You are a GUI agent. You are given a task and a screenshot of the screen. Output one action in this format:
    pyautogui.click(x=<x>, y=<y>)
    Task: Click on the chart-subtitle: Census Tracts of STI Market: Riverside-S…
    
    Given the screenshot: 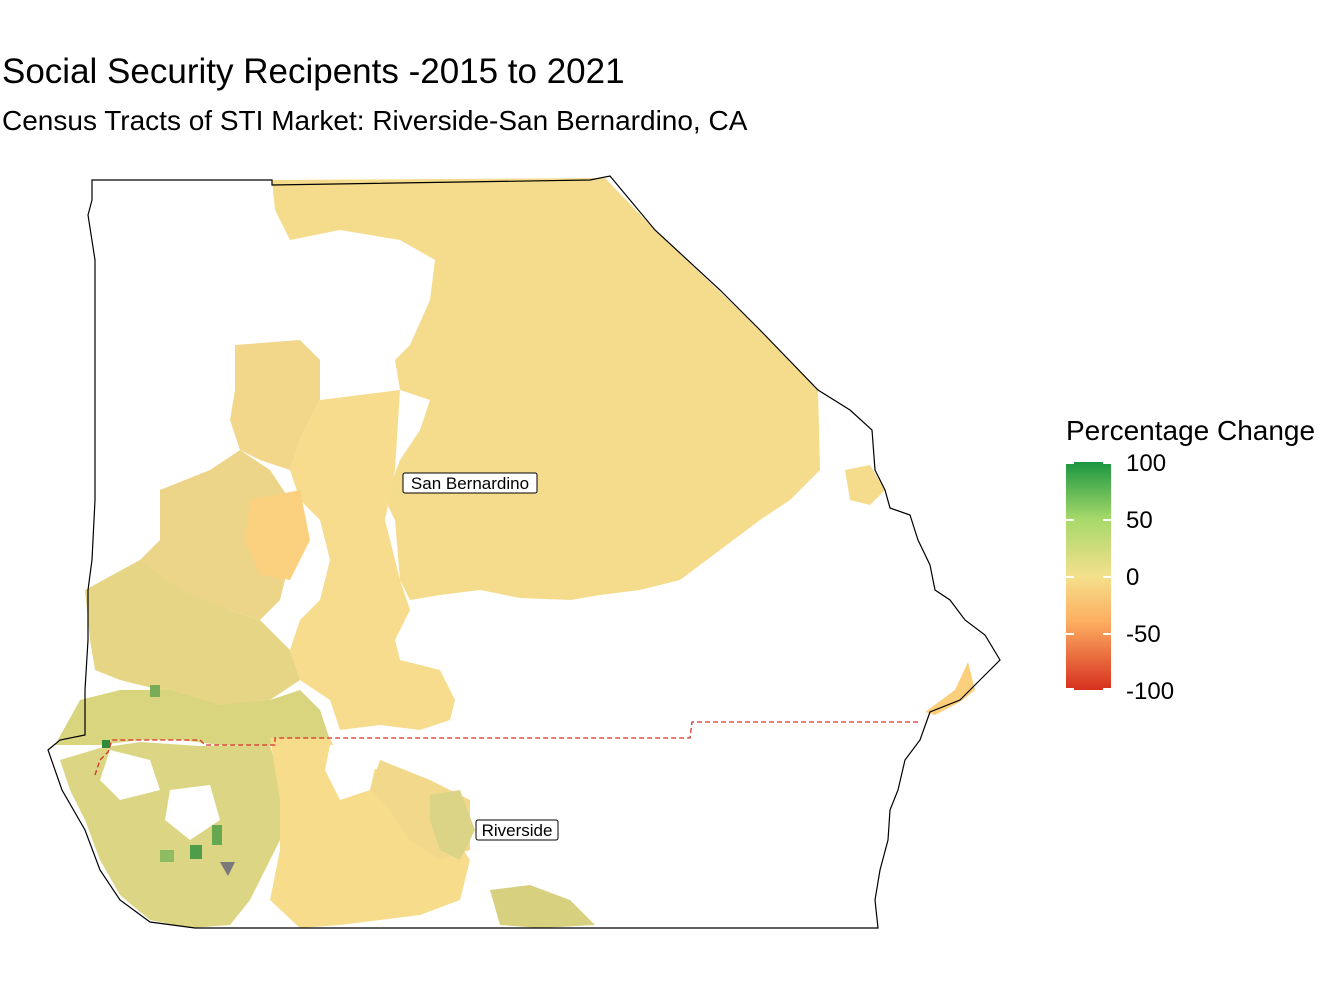 What is the action you would take?
    pyautogui.click(x=375, y=120)
    